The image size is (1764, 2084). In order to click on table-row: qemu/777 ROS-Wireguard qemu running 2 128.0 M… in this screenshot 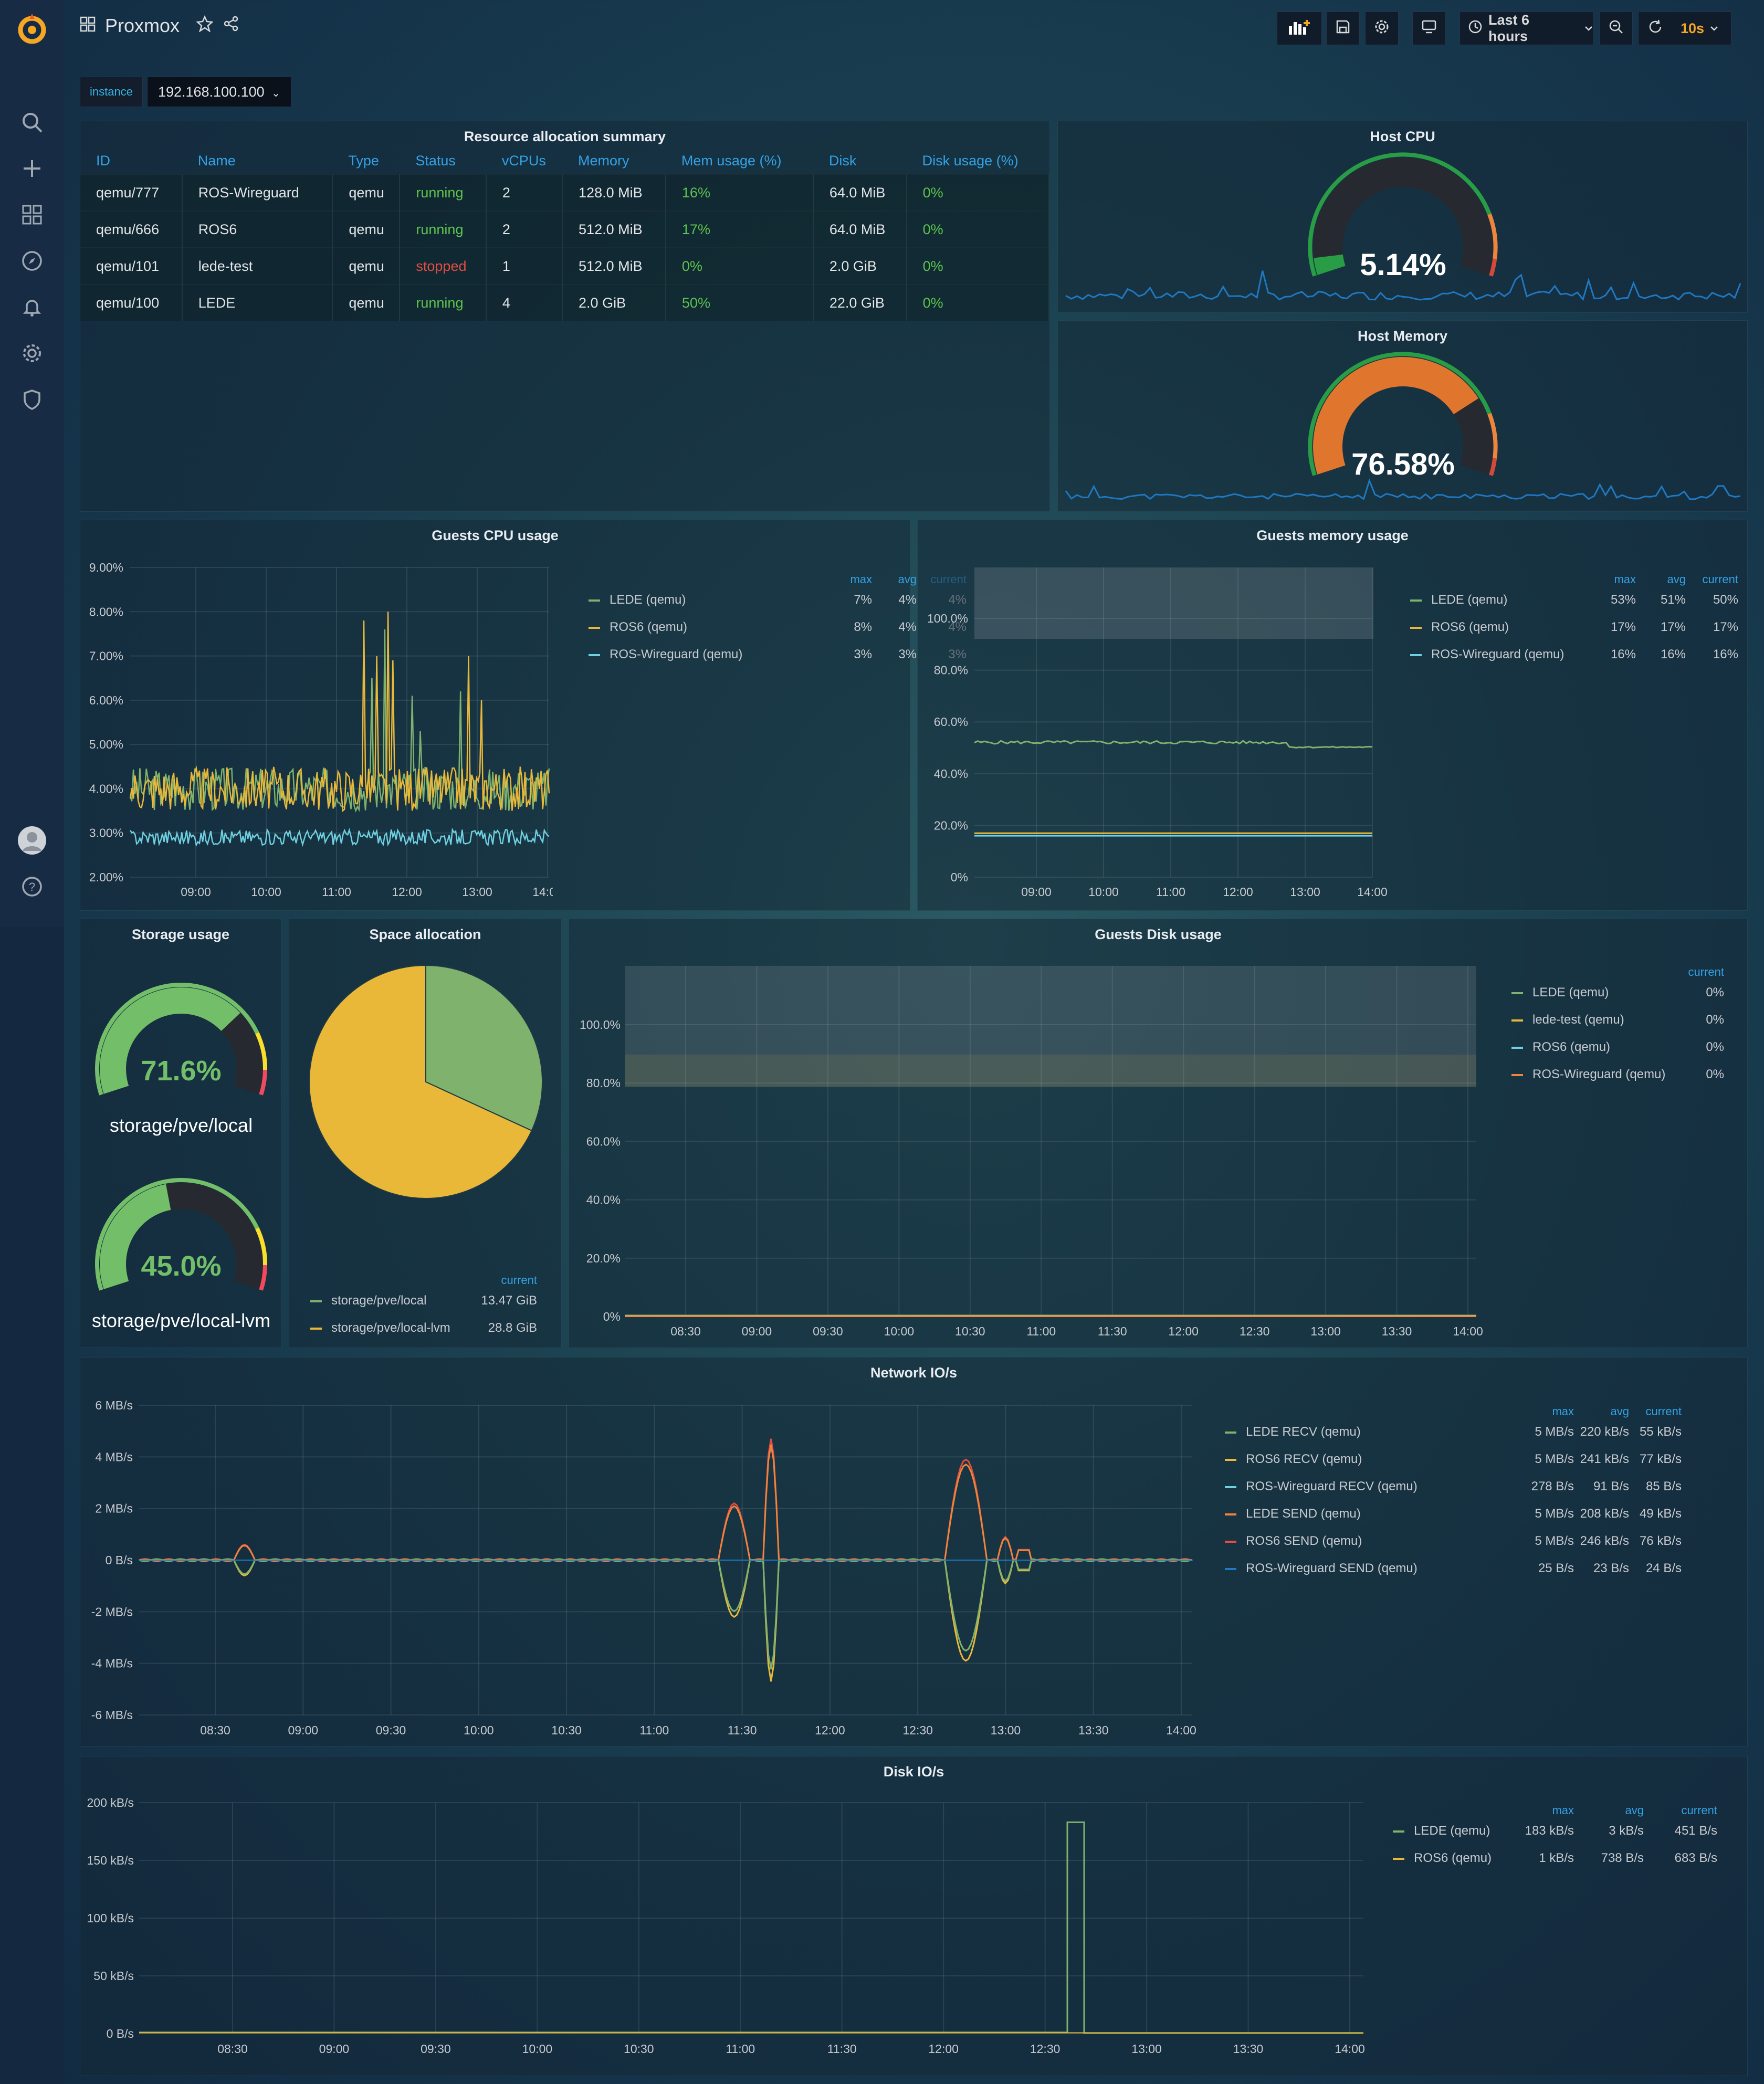, I will do `click(565, 192)`.